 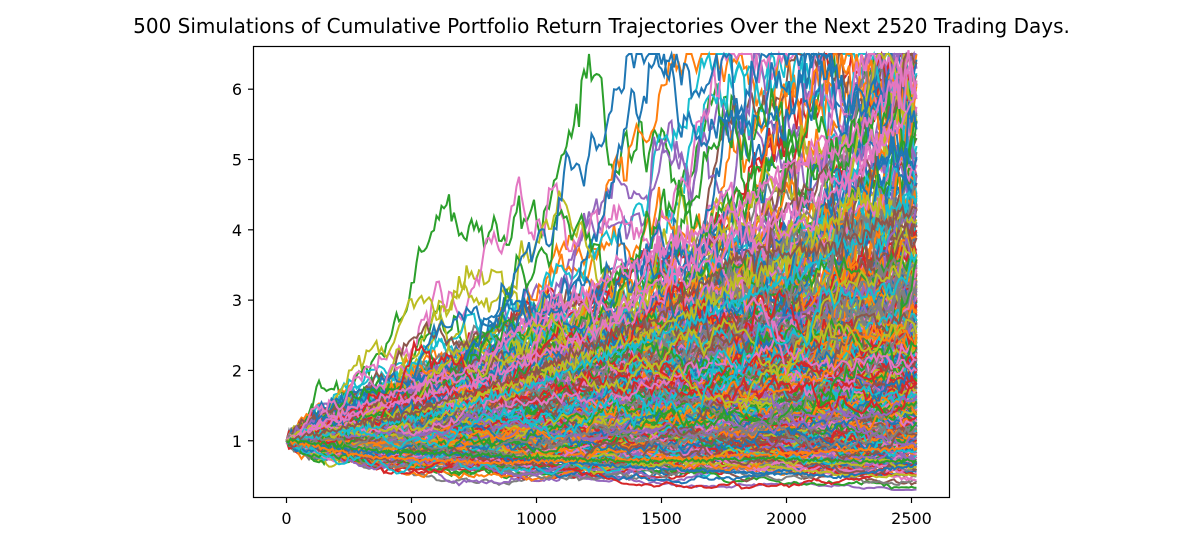 I want to click on y-tick-label: 6, so click(x=237, y=89).